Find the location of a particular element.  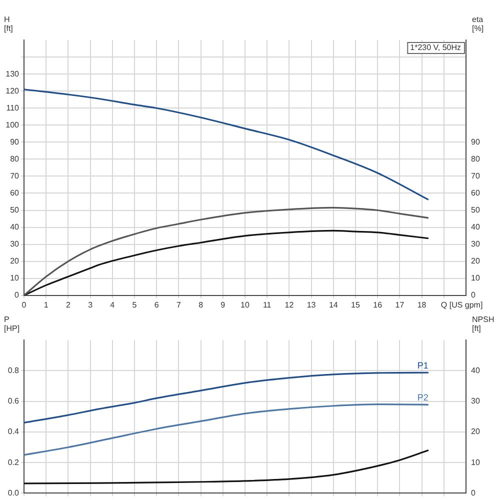

y-tick-label: 60 is located at coordinates (15, 193).